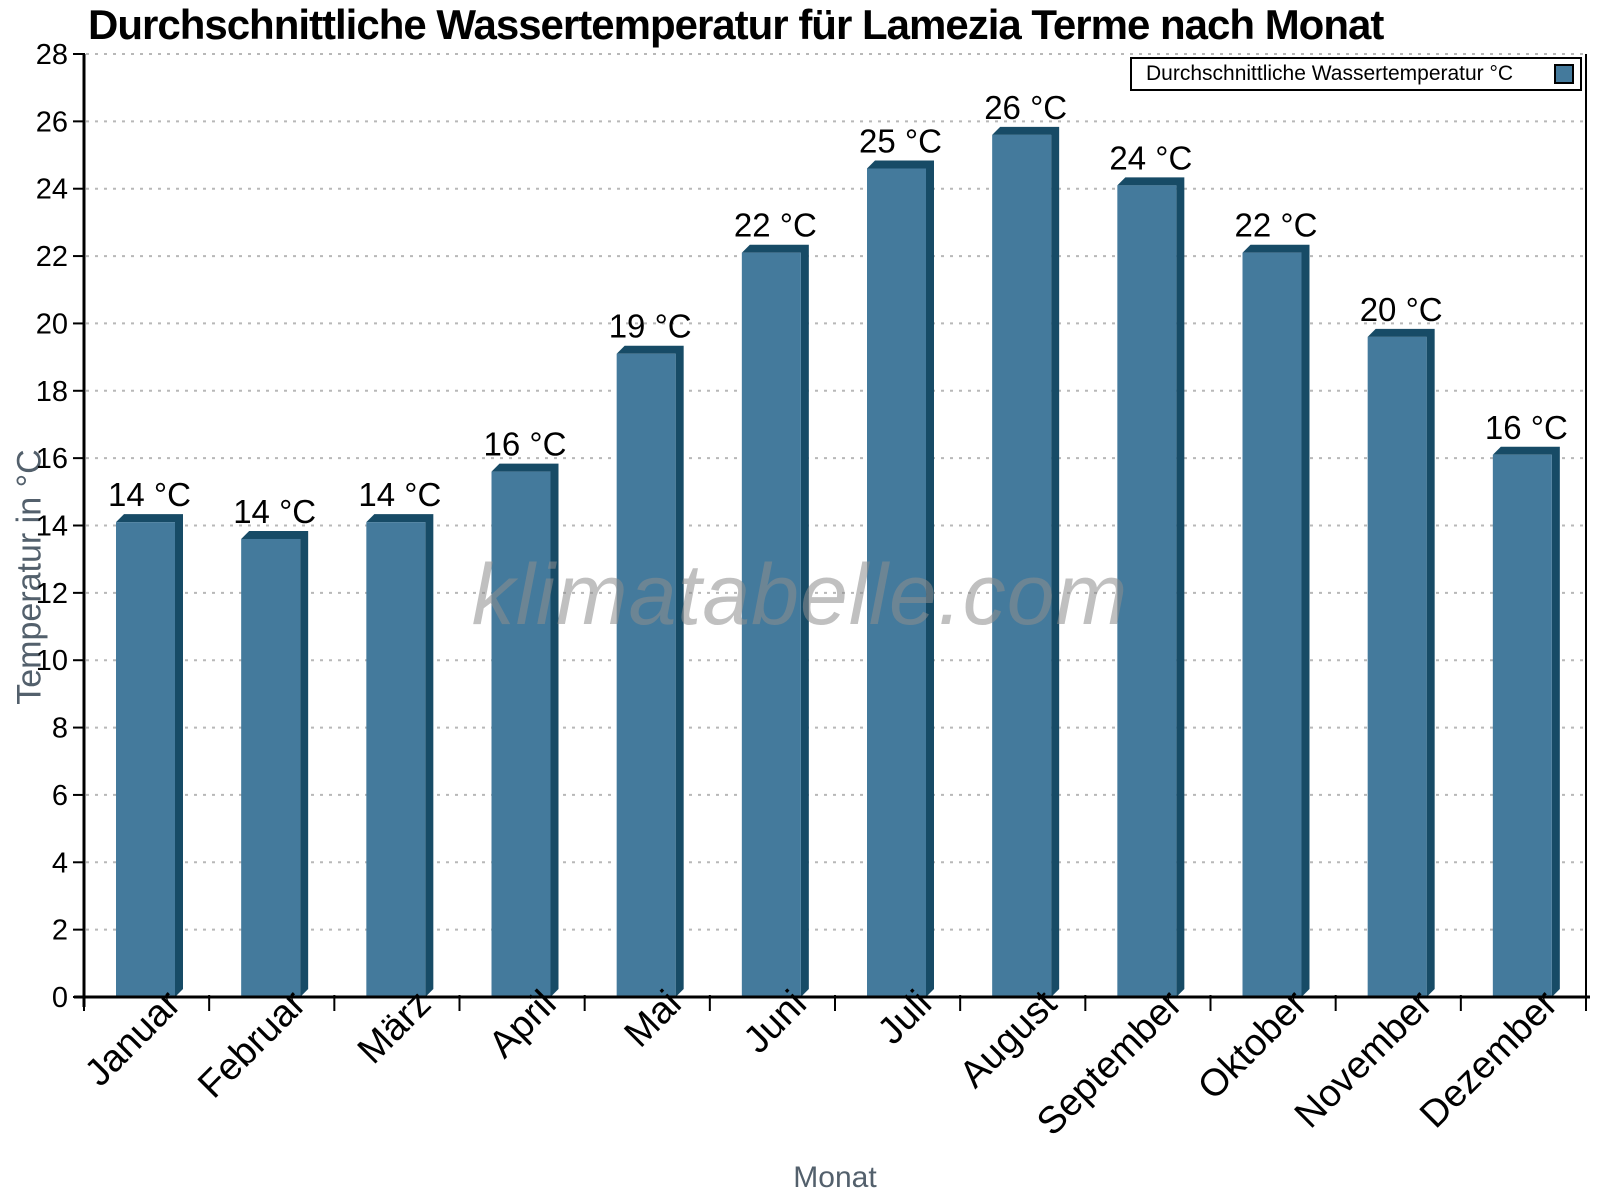 This screenshot has height=1200, width=1600. I want to click on y-tick-label: 12, so click(52, 594).